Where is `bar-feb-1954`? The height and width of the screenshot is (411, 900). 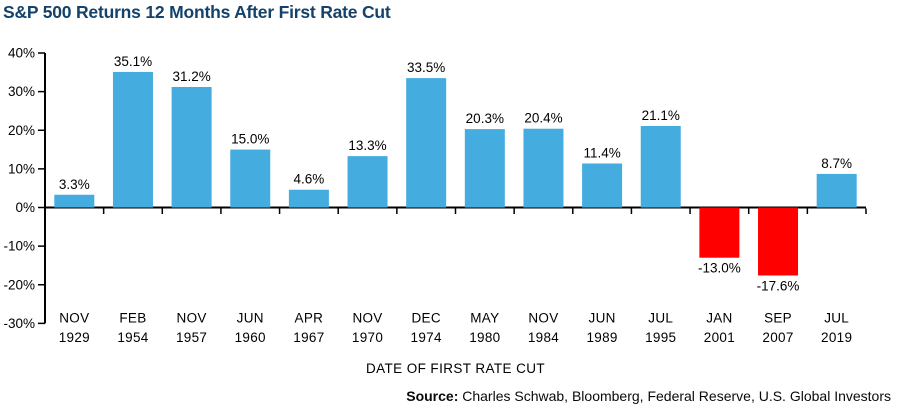
bar-feb-1954 is located at coordinates (132, 139).